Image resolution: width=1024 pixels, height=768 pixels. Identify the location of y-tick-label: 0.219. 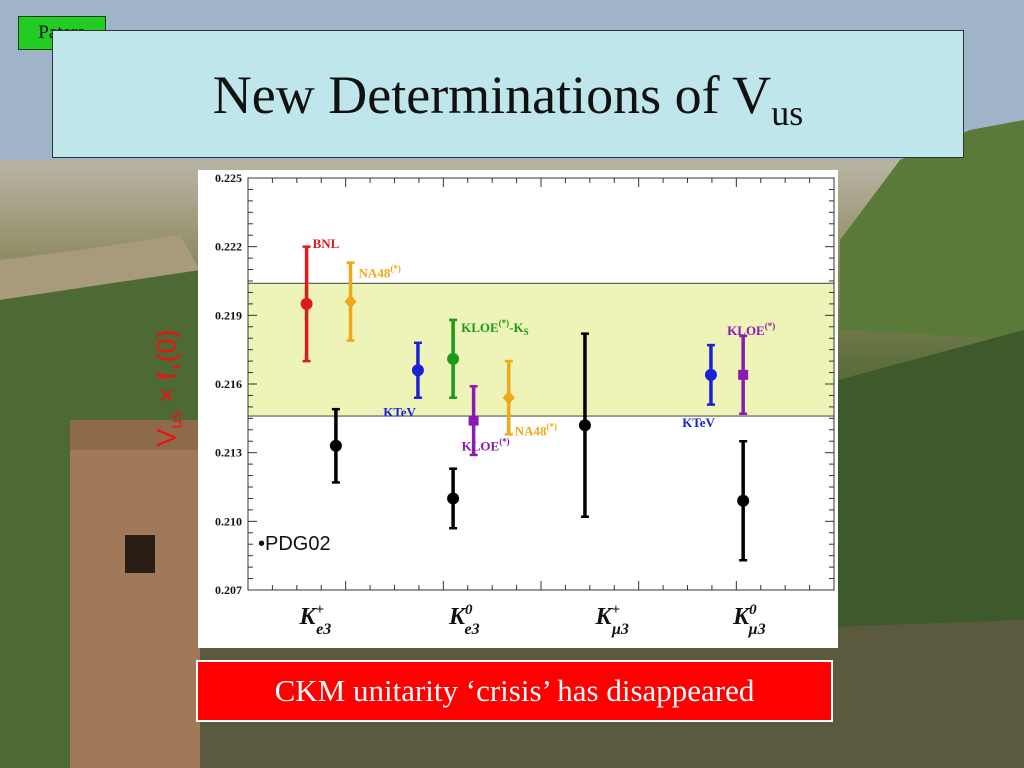
(228, 315).